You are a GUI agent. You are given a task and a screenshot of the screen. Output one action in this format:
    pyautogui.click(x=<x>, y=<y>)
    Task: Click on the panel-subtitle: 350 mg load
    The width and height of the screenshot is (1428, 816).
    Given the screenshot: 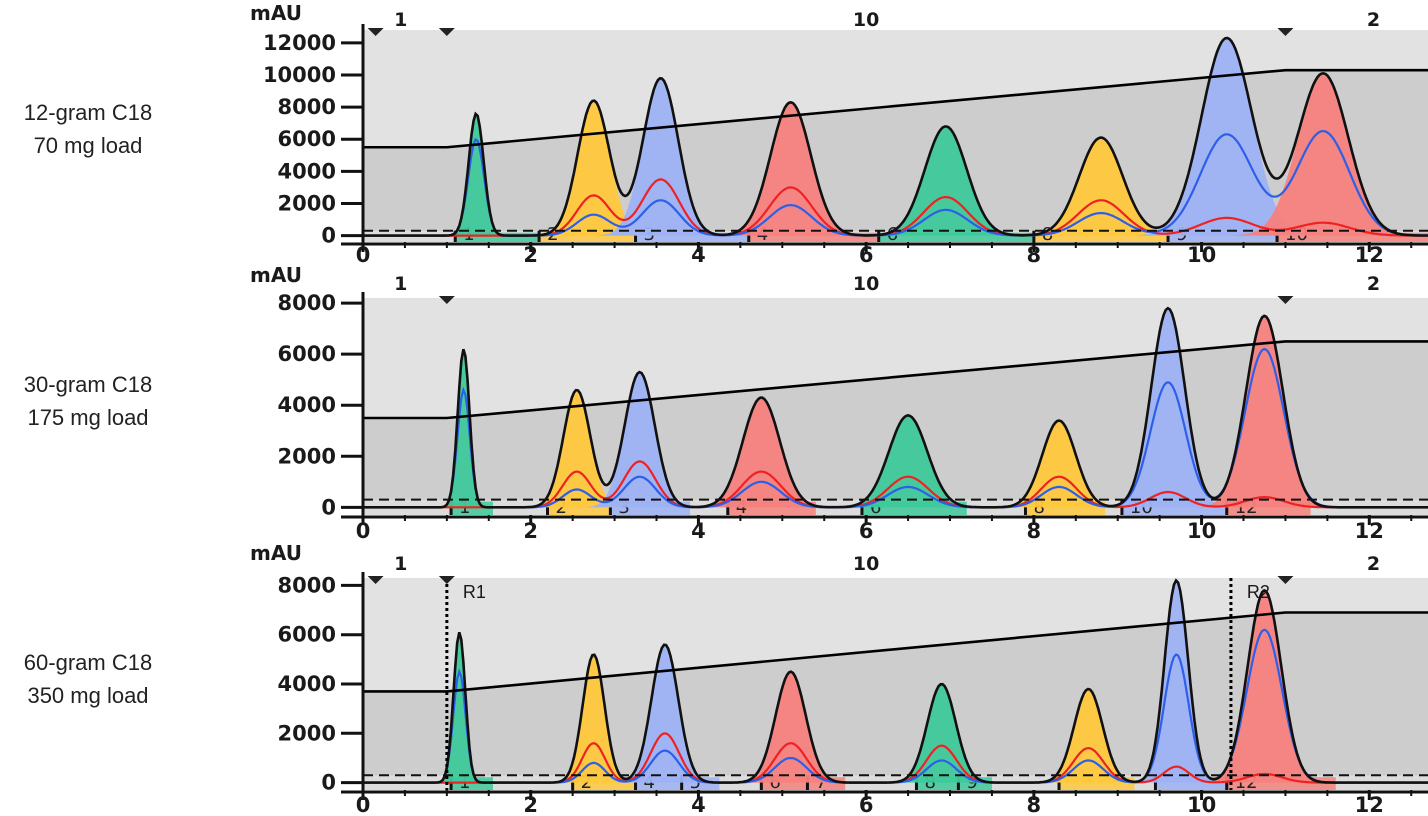 What is the action you would take?
    pyautogui.click(x=87, y=695)
    